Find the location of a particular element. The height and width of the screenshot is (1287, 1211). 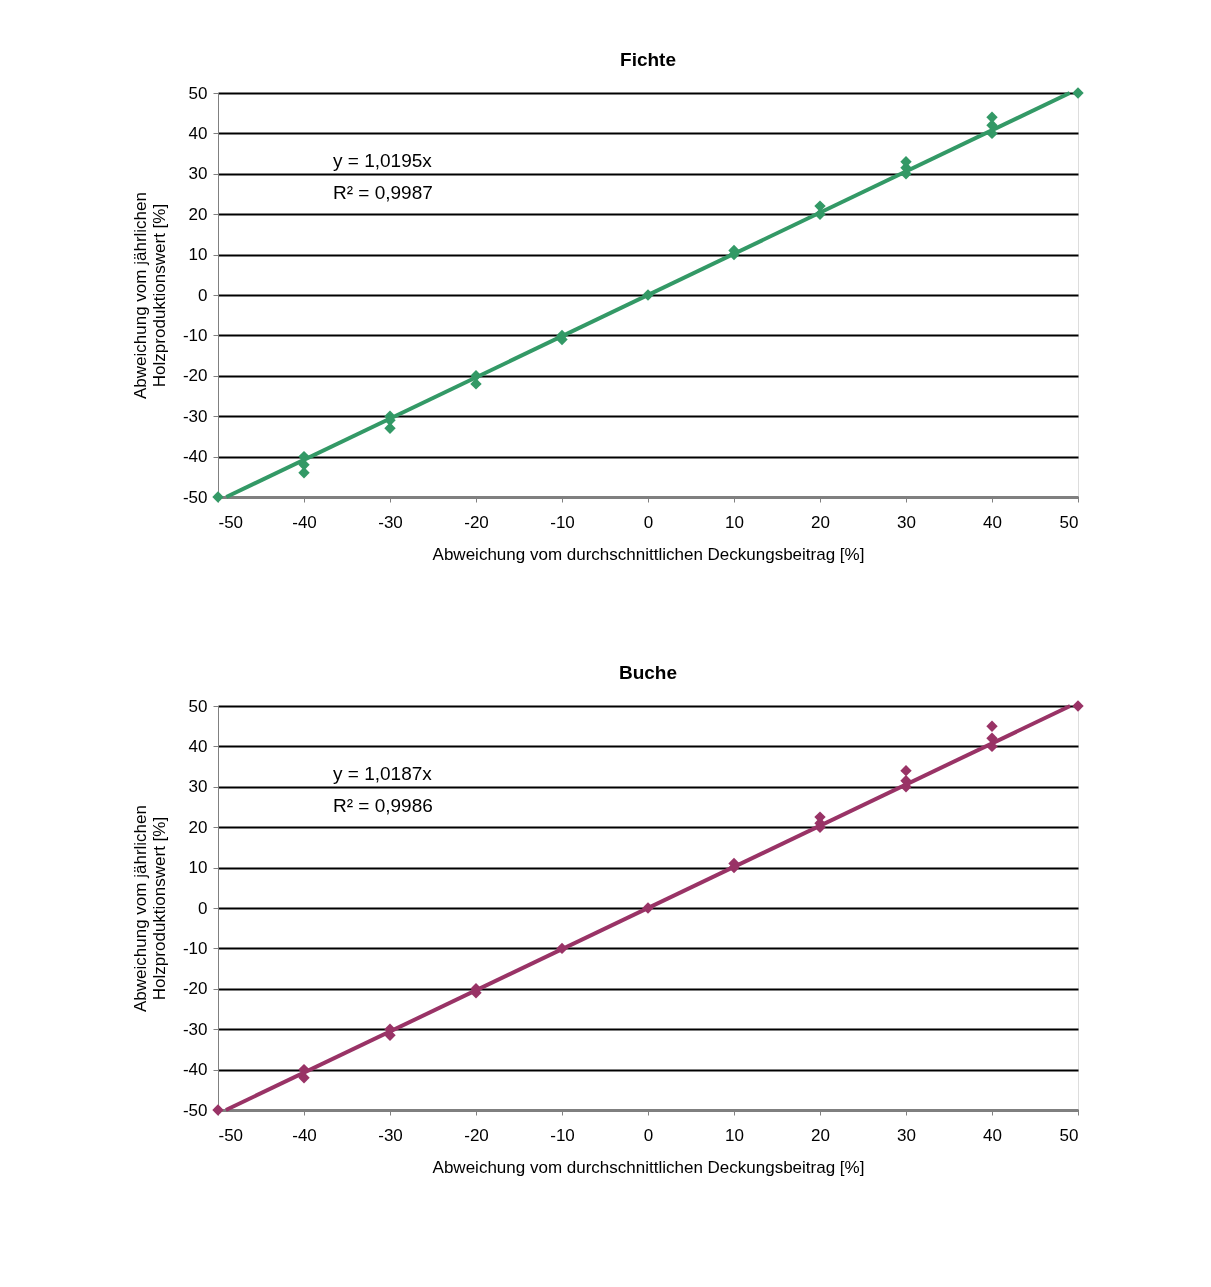

annotation: R² = 0,9986 is located at coordinates (383, 805).